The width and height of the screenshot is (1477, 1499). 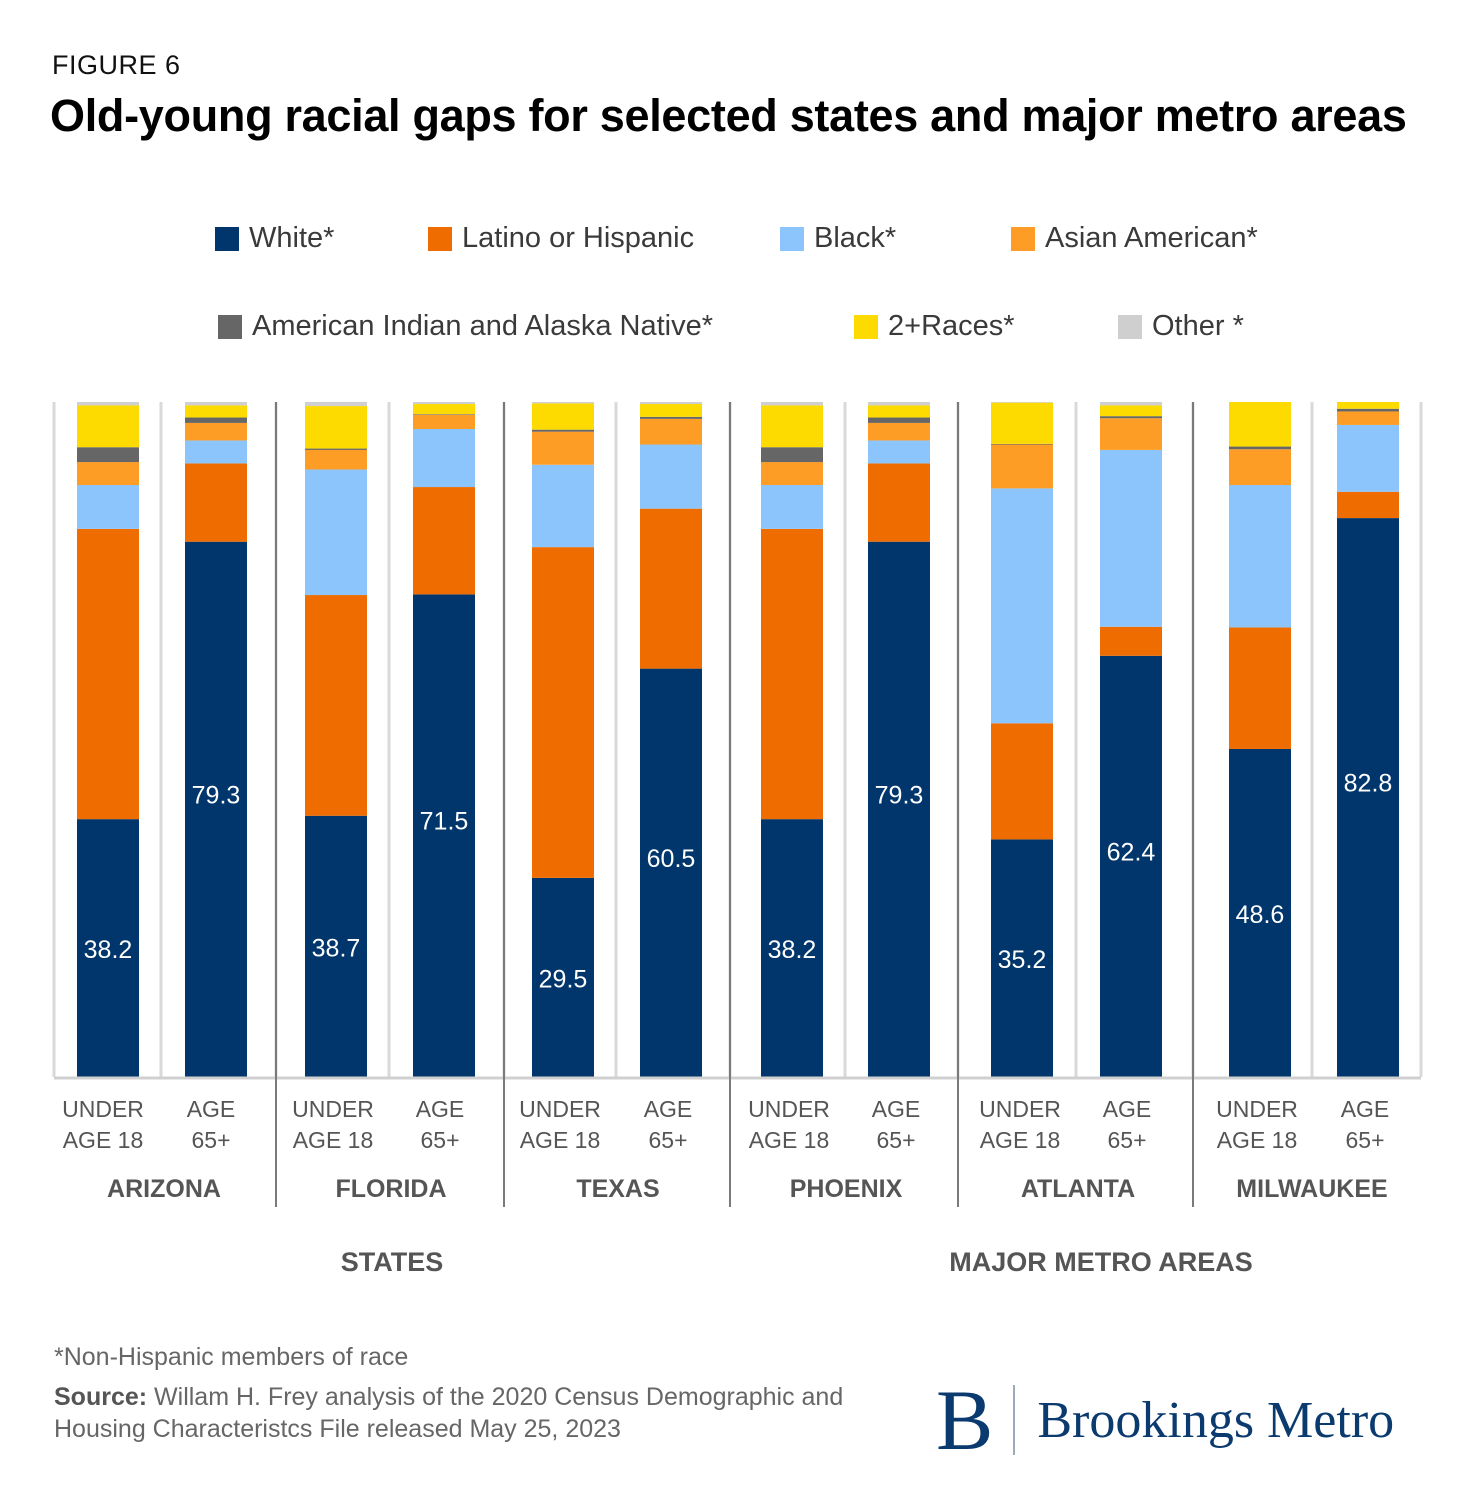 I want to click on legend-item: Asian American*, so click(x=1134, y=238).